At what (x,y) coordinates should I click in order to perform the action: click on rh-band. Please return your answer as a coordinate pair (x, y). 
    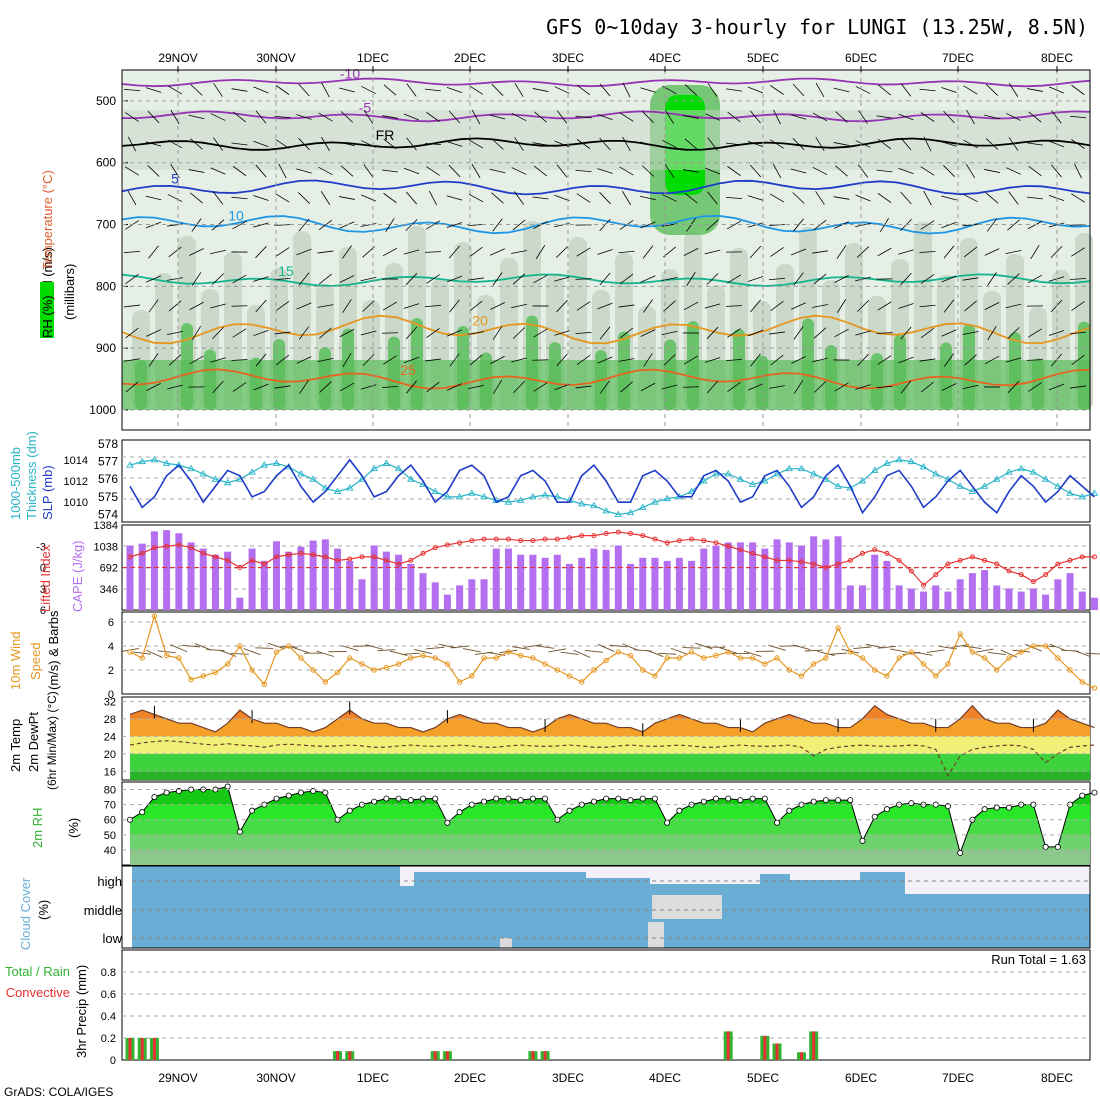
    Looking at the image, I should click on (610, 827).